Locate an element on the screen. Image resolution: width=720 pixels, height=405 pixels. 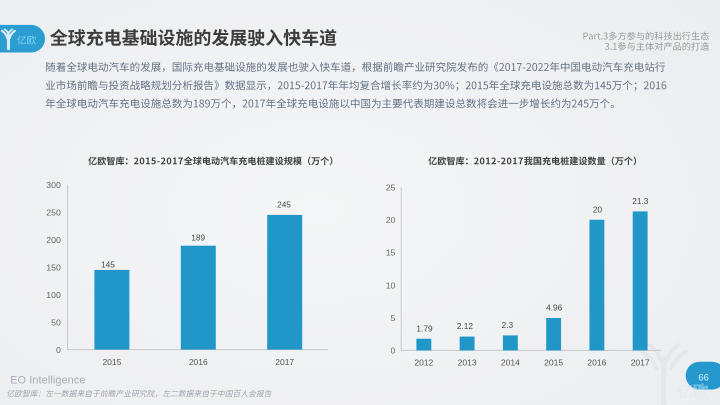
svg-text: 250 is located at coordinates (53, 212).